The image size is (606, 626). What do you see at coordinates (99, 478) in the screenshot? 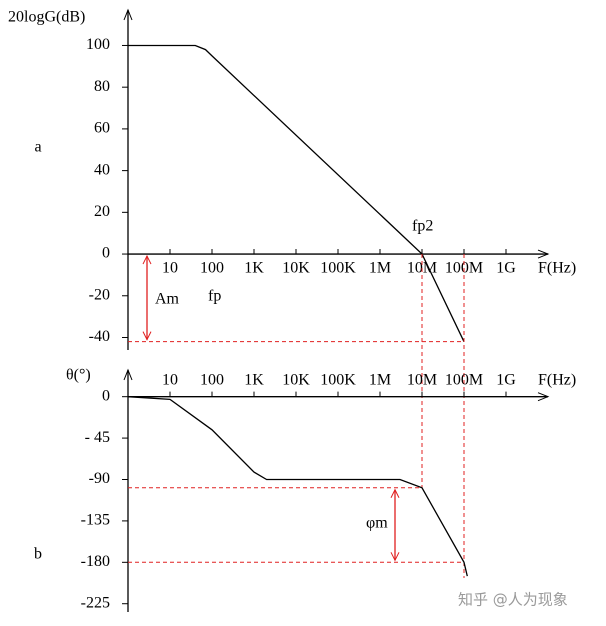
I see `y-tick-label: -90` at bounding box center [99, 478].